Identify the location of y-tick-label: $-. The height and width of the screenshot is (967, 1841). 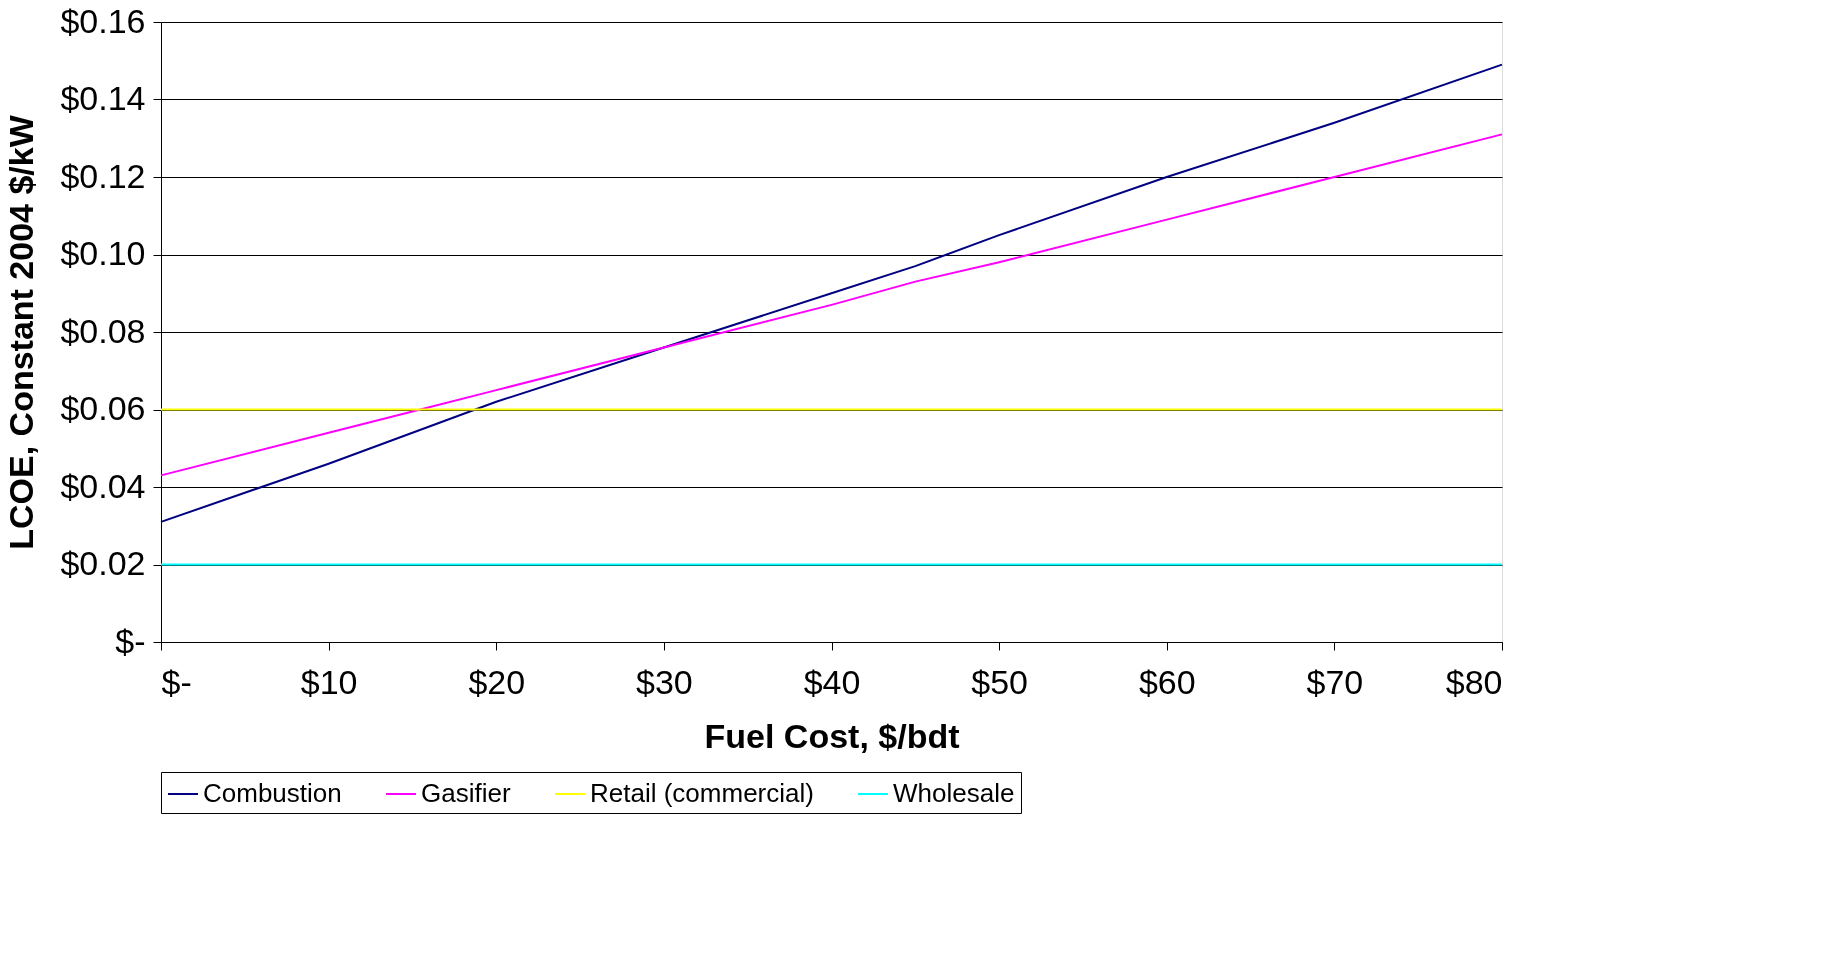
(130, 640).